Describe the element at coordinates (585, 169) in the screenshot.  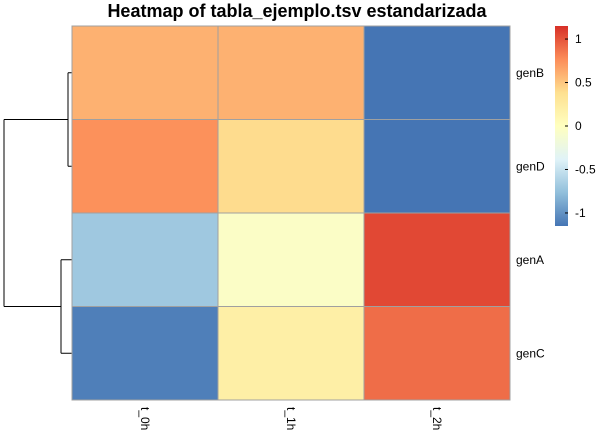
I see `colorbar-tick-label: -0.5` at that location.